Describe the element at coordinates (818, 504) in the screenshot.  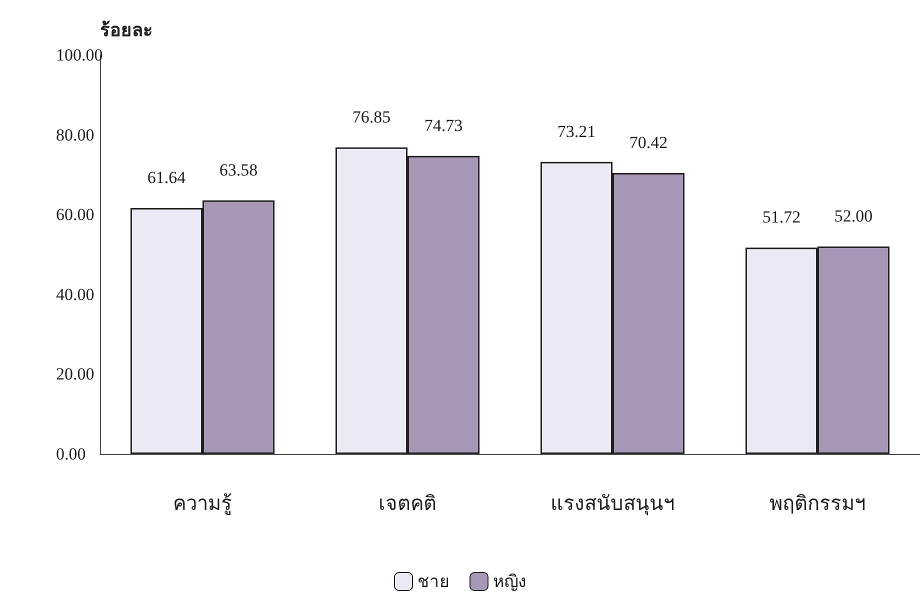
I see `x-tick-label: พฤติกรรมฯ` at that location.